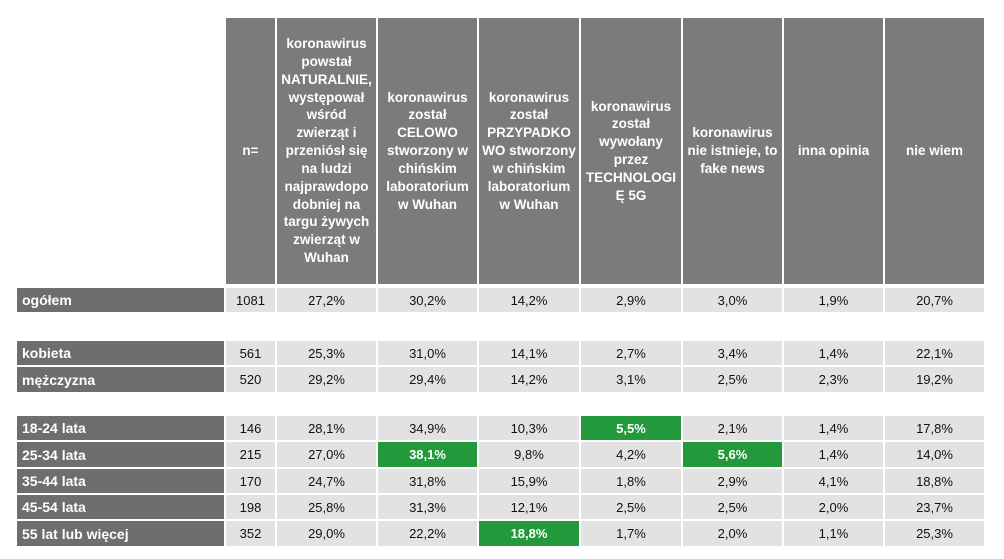  I want to click on table-cell-text: 3,0%, so click(732, 300).